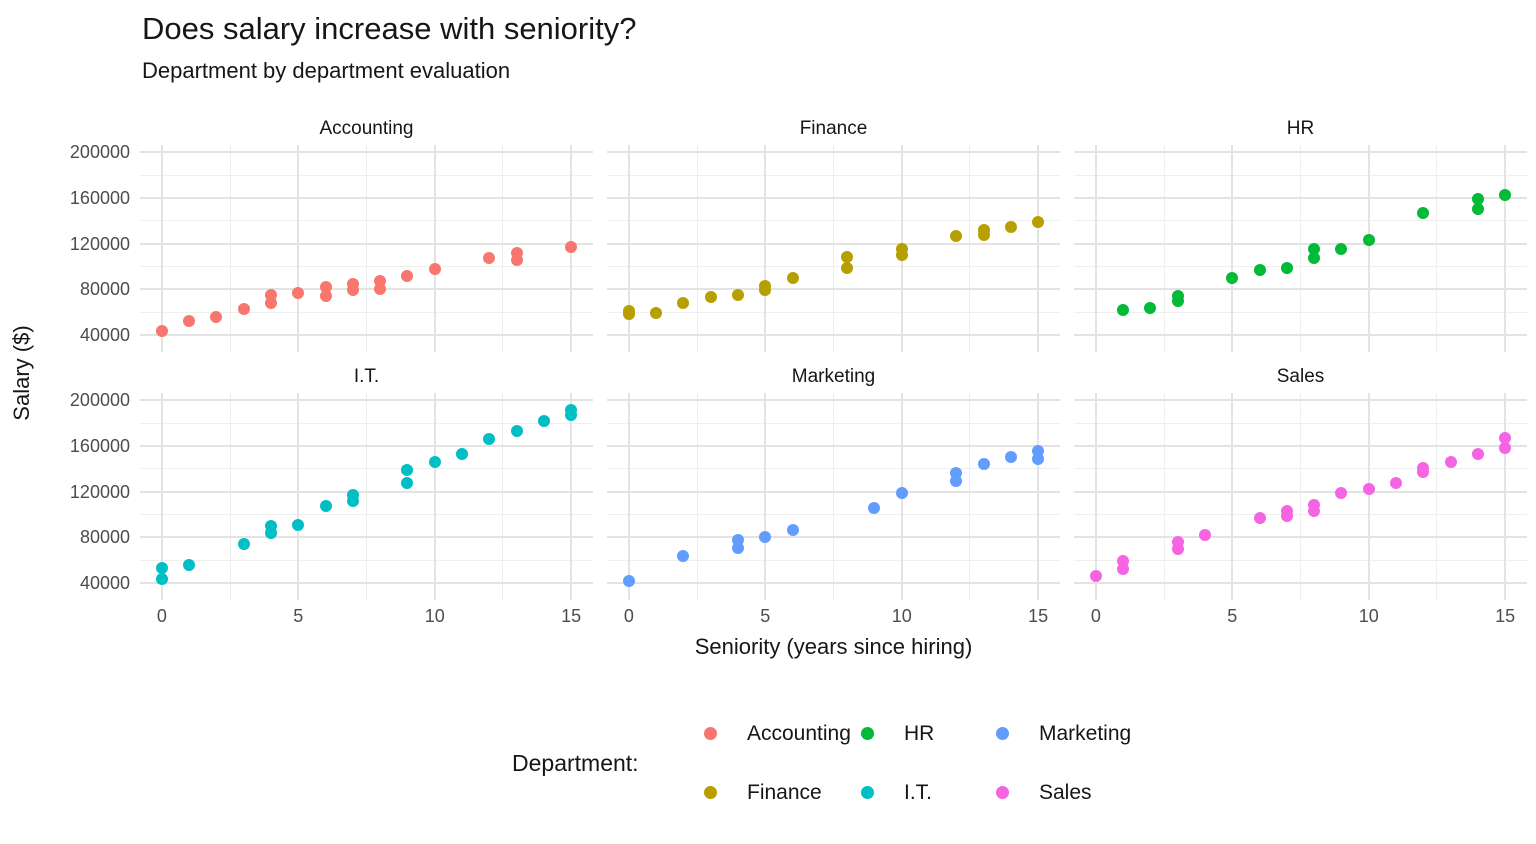 The image size is (1536, 844). Describe the element at coordinates (366, 128) in the screenshot. I see `facet-strip-title: Accounting` at that location.